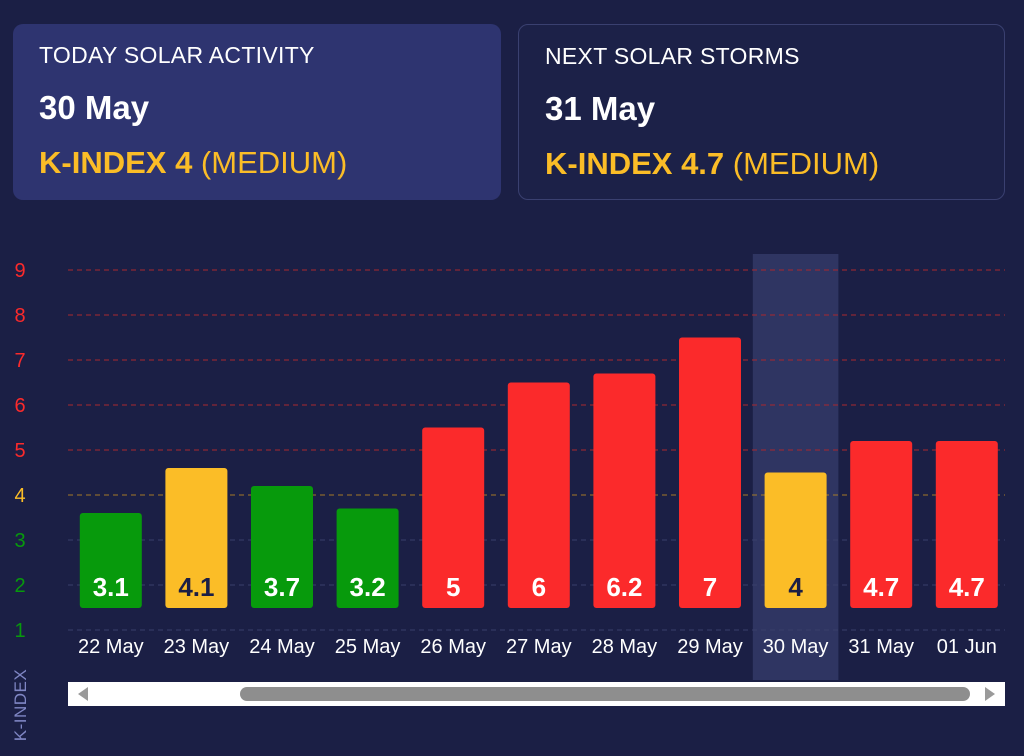 This screenshot has height=756, width=1024. Describe the element at coordinates (270, 162) in the screenshot. I see `today-kindex-level: (MEDIUM)` at that location.